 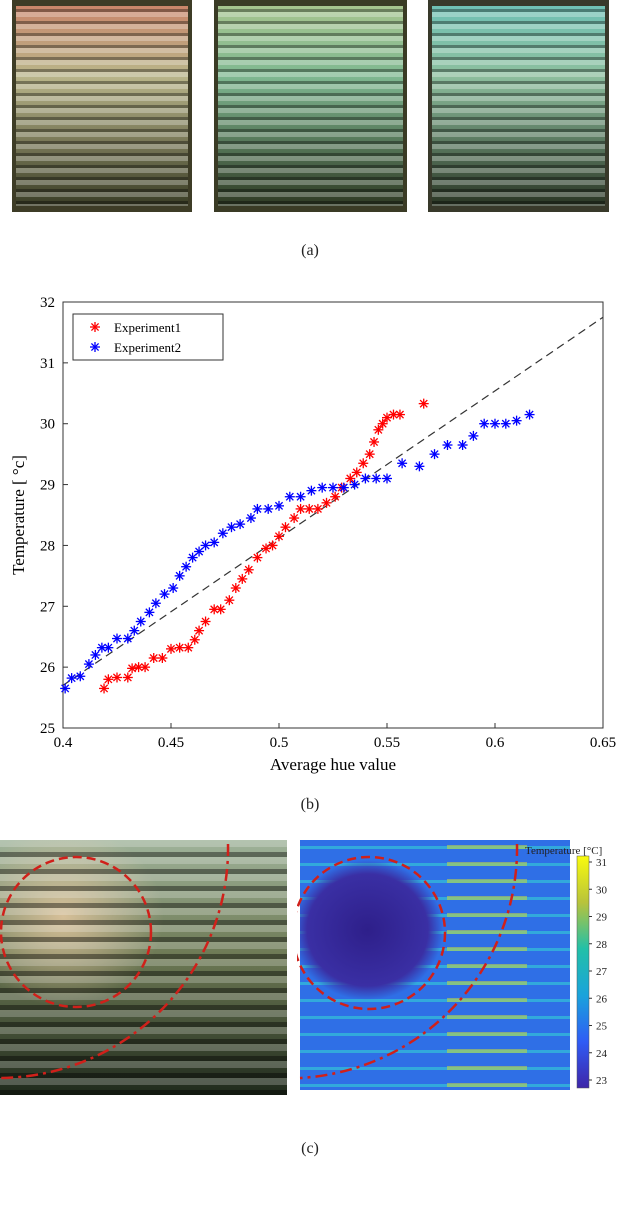 I want to click on caption-c: (c), so click(x=310, y=1148).